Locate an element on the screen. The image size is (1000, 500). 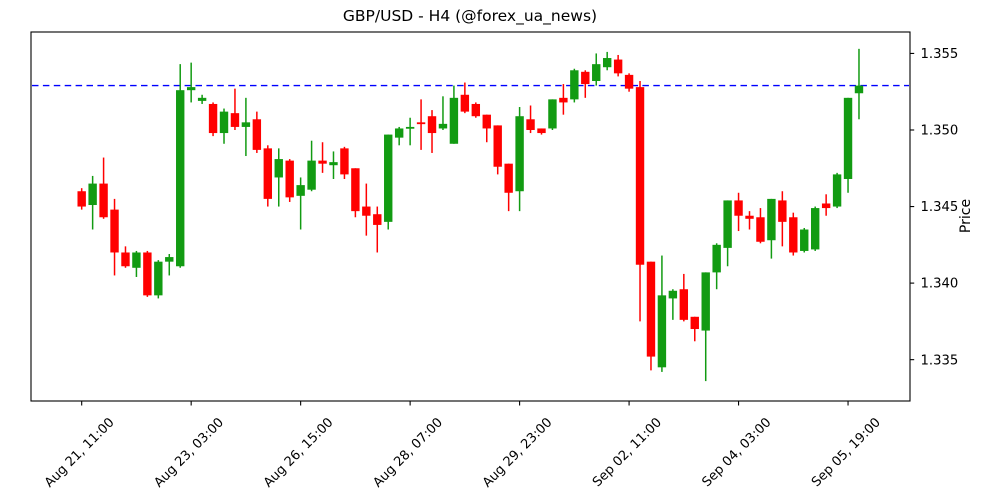
y-tick-label: 1.340 is located at coordinates (940, 284).